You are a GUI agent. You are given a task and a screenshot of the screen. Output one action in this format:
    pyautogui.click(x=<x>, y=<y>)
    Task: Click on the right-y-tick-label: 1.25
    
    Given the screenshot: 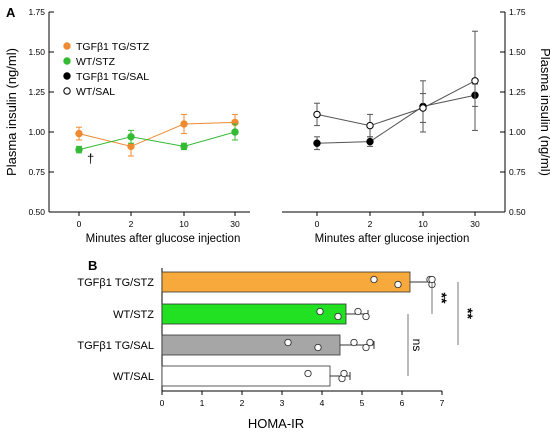 What is the action you would take?
    pyautogui.click(x=517, y=92)
    